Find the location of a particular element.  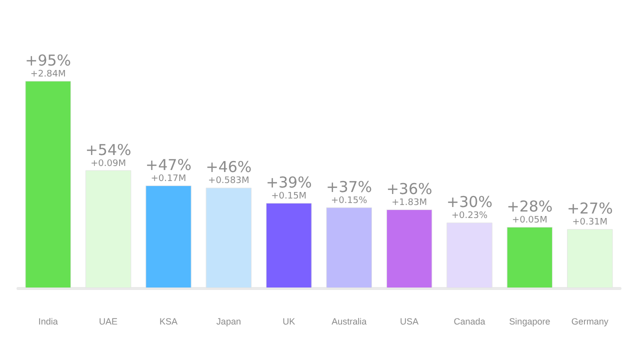

annotation: +0.05M is located at coordinates (530, 220).